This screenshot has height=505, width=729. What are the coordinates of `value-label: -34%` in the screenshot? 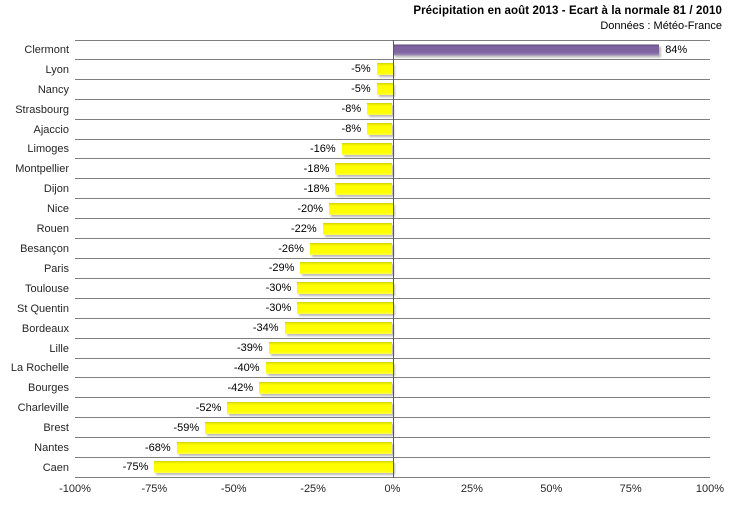 It's located at (265, 328).